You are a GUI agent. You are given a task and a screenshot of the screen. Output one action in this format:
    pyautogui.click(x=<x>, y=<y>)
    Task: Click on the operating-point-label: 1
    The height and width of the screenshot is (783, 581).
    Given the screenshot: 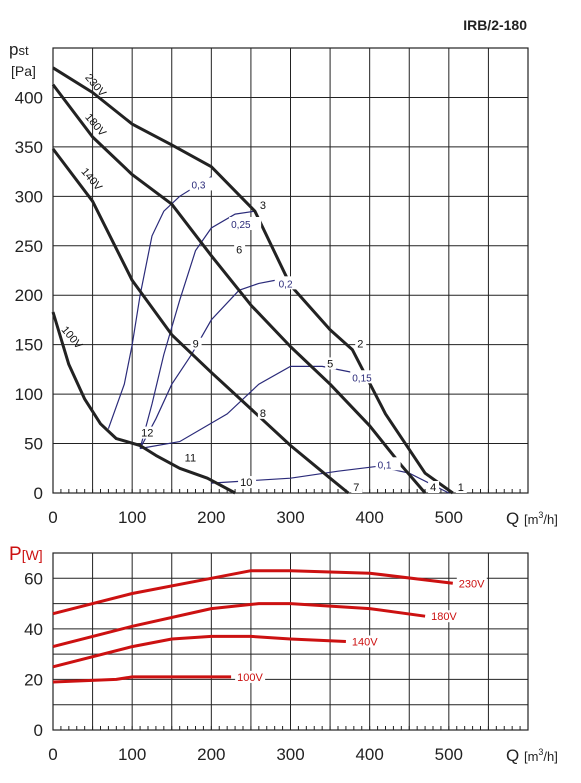 What is the action you would take?
    pyautogui.click(x=461, y=488)
    